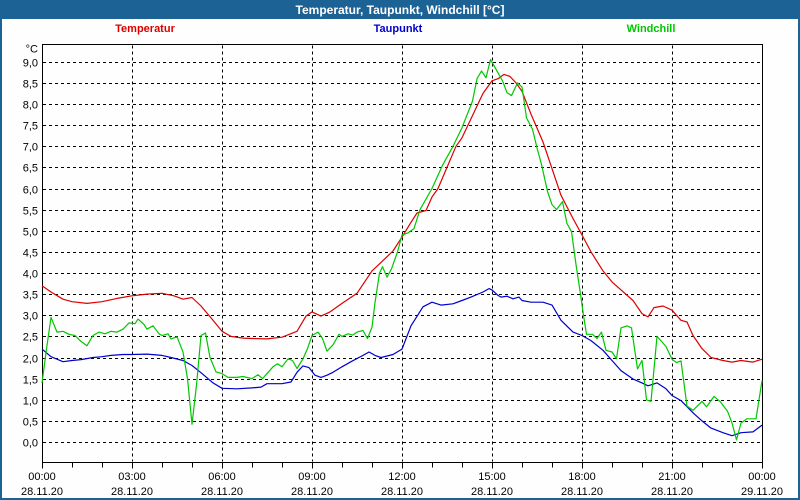  I want to click on legend-item-windchill: Windchill, so click(651, 29).